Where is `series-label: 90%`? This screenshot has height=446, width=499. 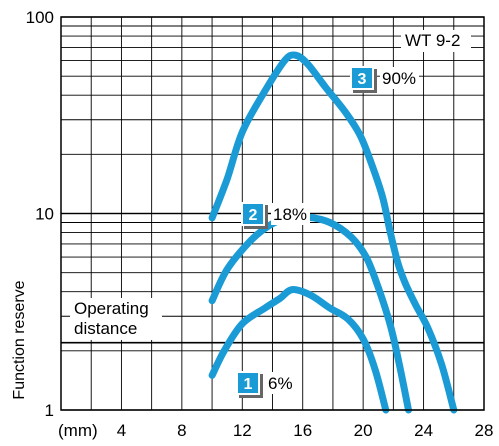 series-label: 90% is located at coordinates (399, 78).